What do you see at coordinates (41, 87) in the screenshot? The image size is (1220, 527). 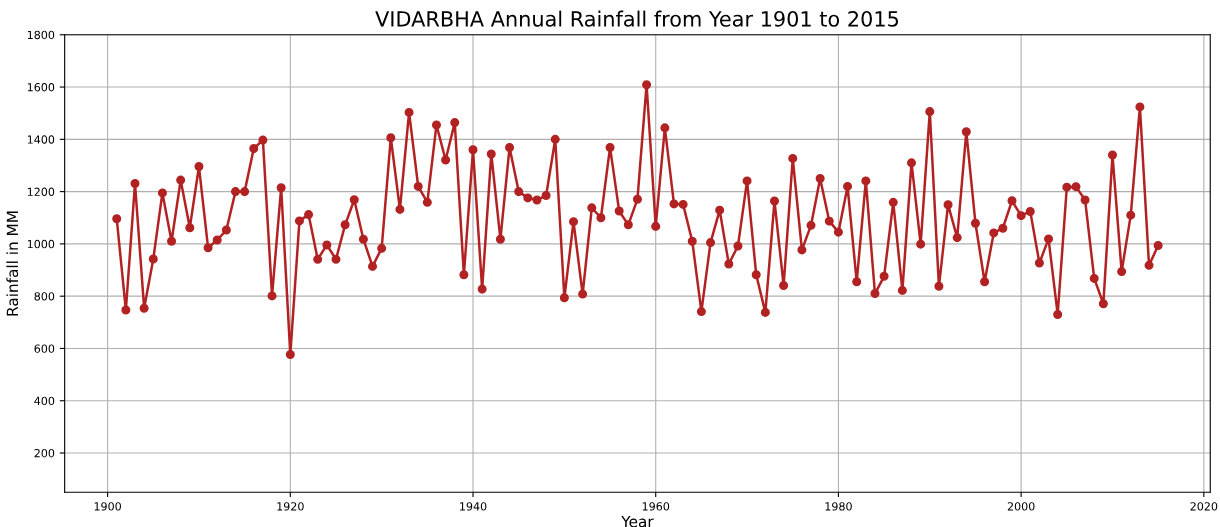 I see `y-tick-label: 1600` at bounding box center [41, 87].